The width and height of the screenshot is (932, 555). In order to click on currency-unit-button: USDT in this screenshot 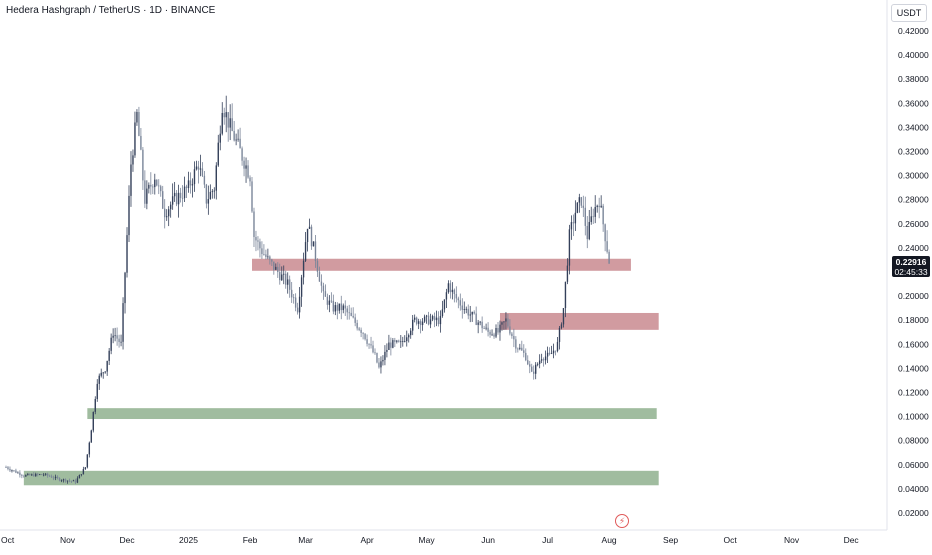, I will do `click(909, 13)`.